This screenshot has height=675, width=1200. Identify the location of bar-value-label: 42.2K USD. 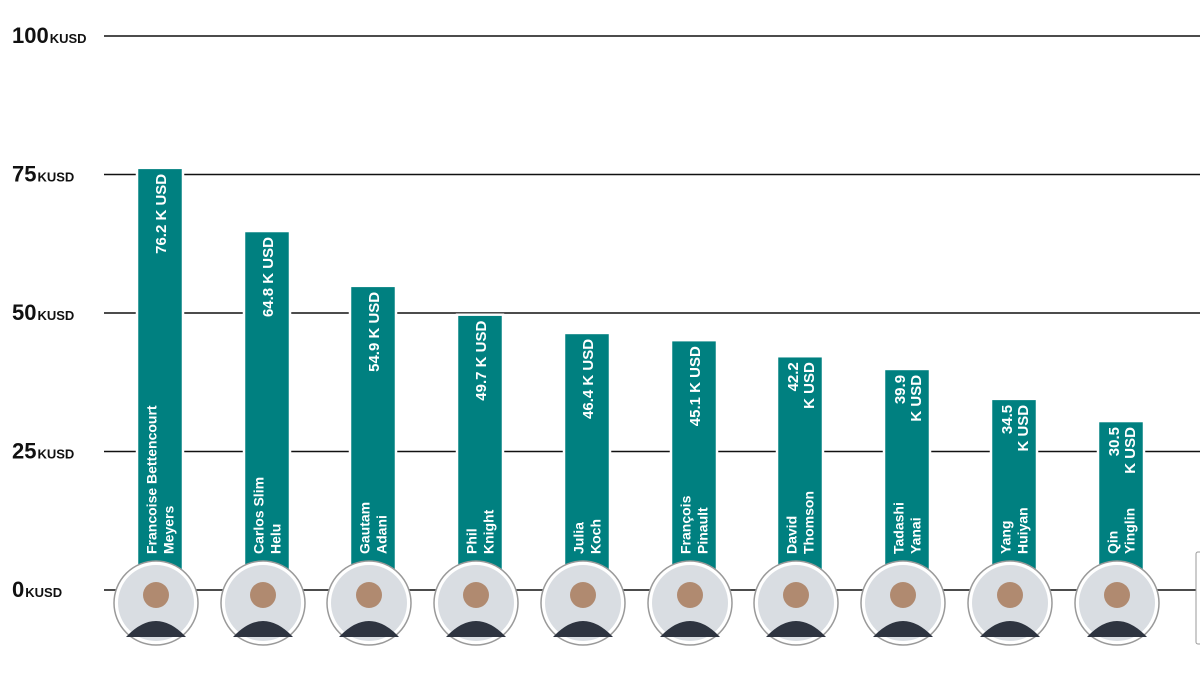
(801, 385).